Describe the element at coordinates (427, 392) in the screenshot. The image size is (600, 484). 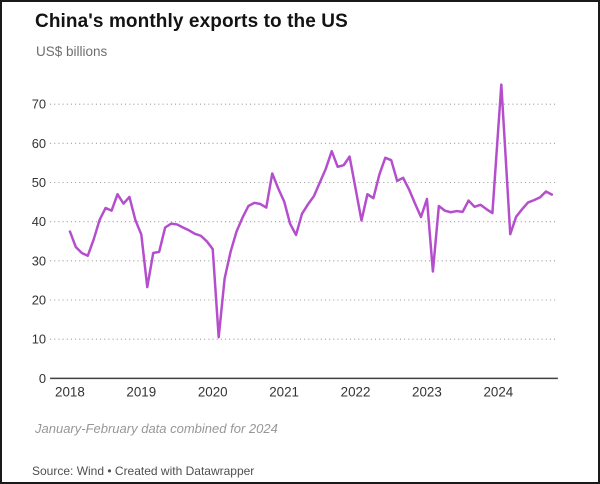
I see `x-tick-label: 2023` at that location.